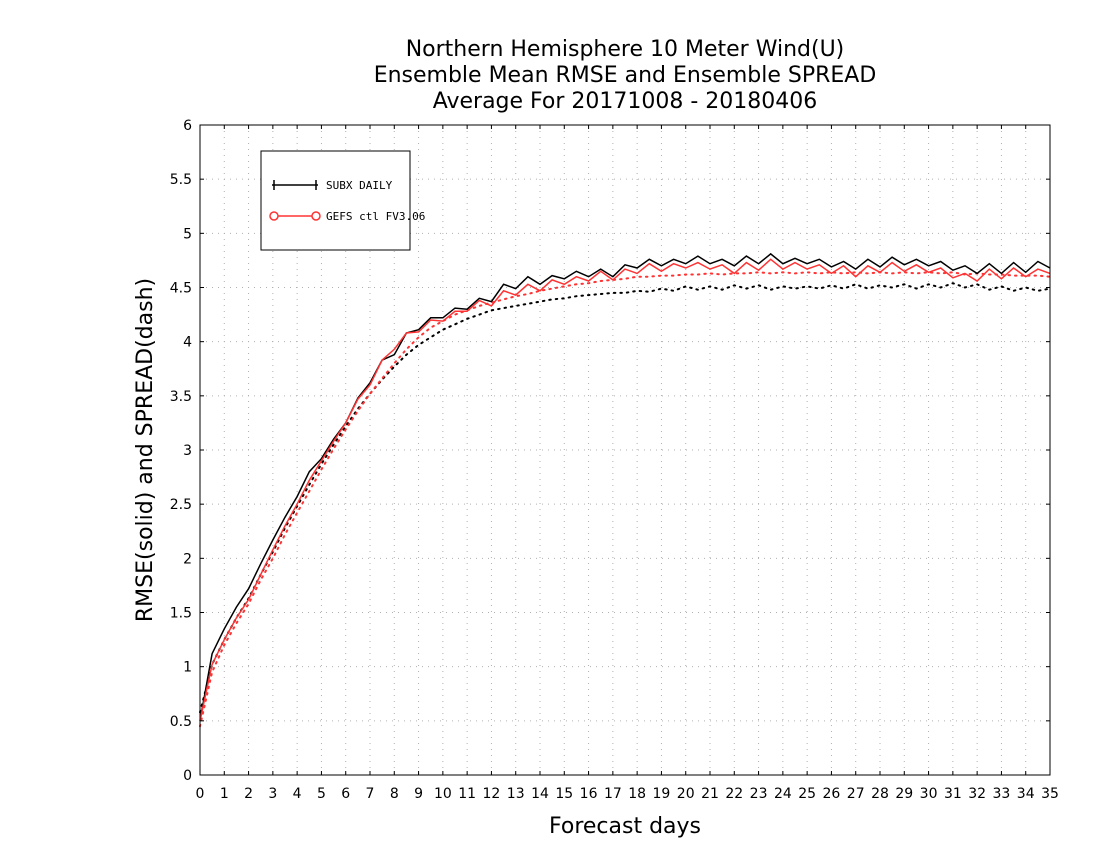 The image size is (1100, 850). I want to click on y-tick-label: 2, so click(187, 559).